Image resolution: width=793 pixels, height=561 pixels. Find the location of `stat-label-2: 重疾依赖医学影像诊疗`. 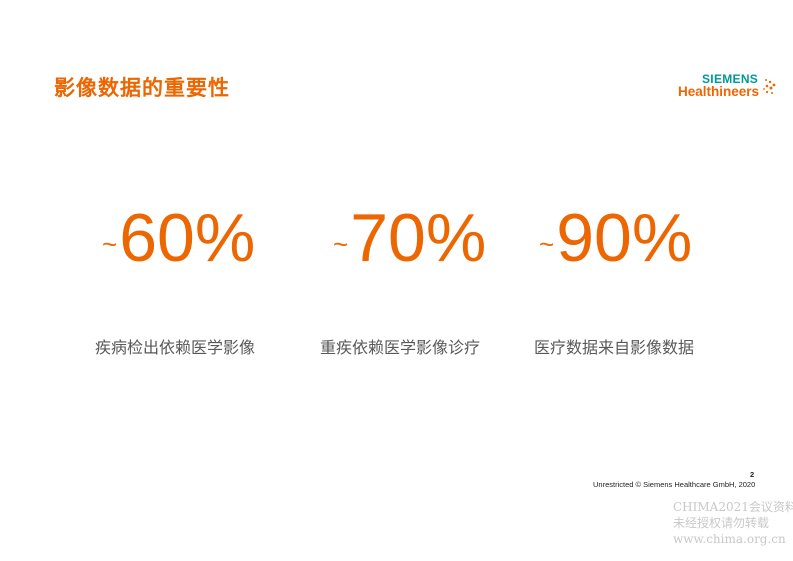

stat-label-2: 重疾依赖医学影像诊疗 is located at coordinates (400, 347).